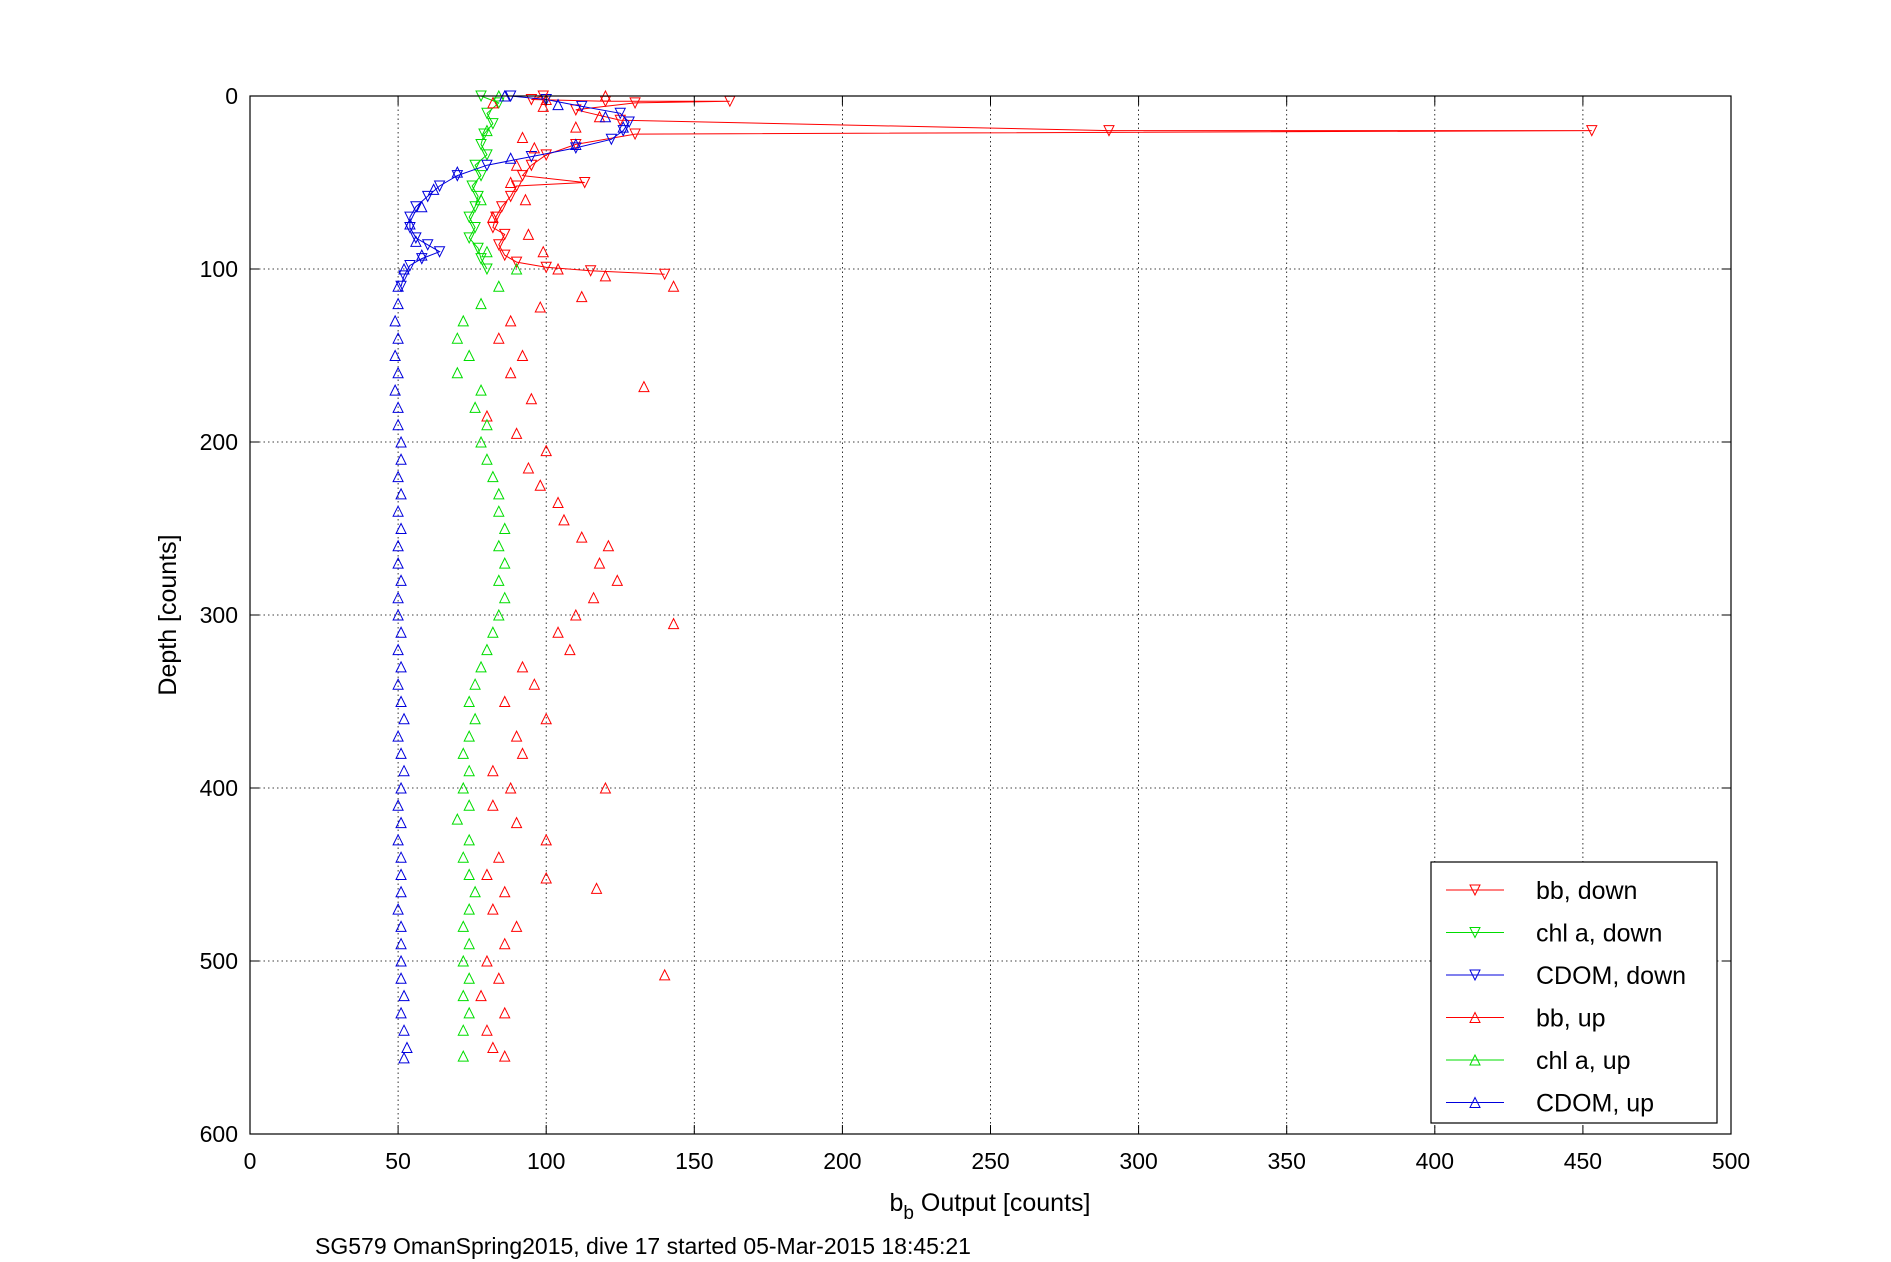 Image resolution: width=1891 pixels, height=1262 pixels. I want to click on x-axis-label-rest: Output [counts], so click(1002, 1203).